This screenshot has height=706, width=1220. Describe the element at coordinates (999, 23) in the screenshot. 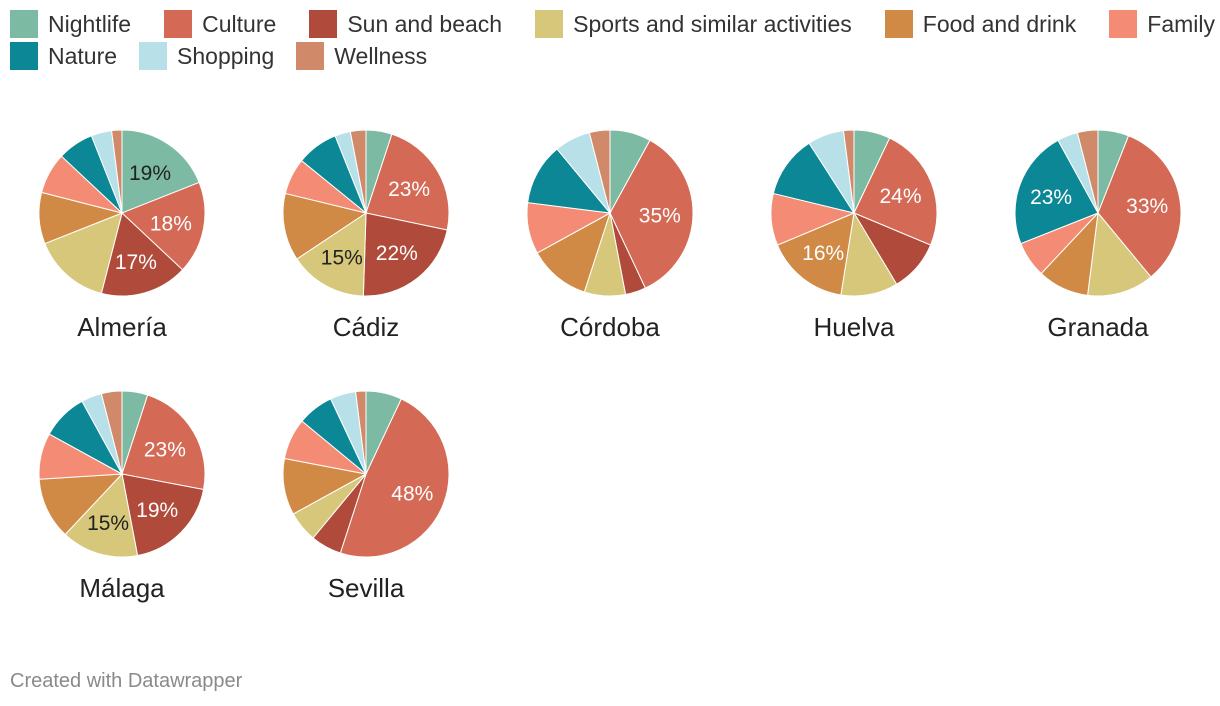

I see `legend-label: Food and drink` at that location.